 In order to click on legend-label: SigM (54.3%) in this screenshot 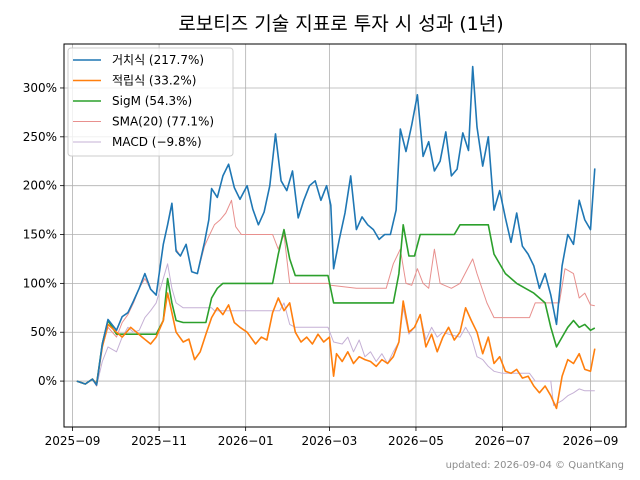, I will do `click(152, 101)`.